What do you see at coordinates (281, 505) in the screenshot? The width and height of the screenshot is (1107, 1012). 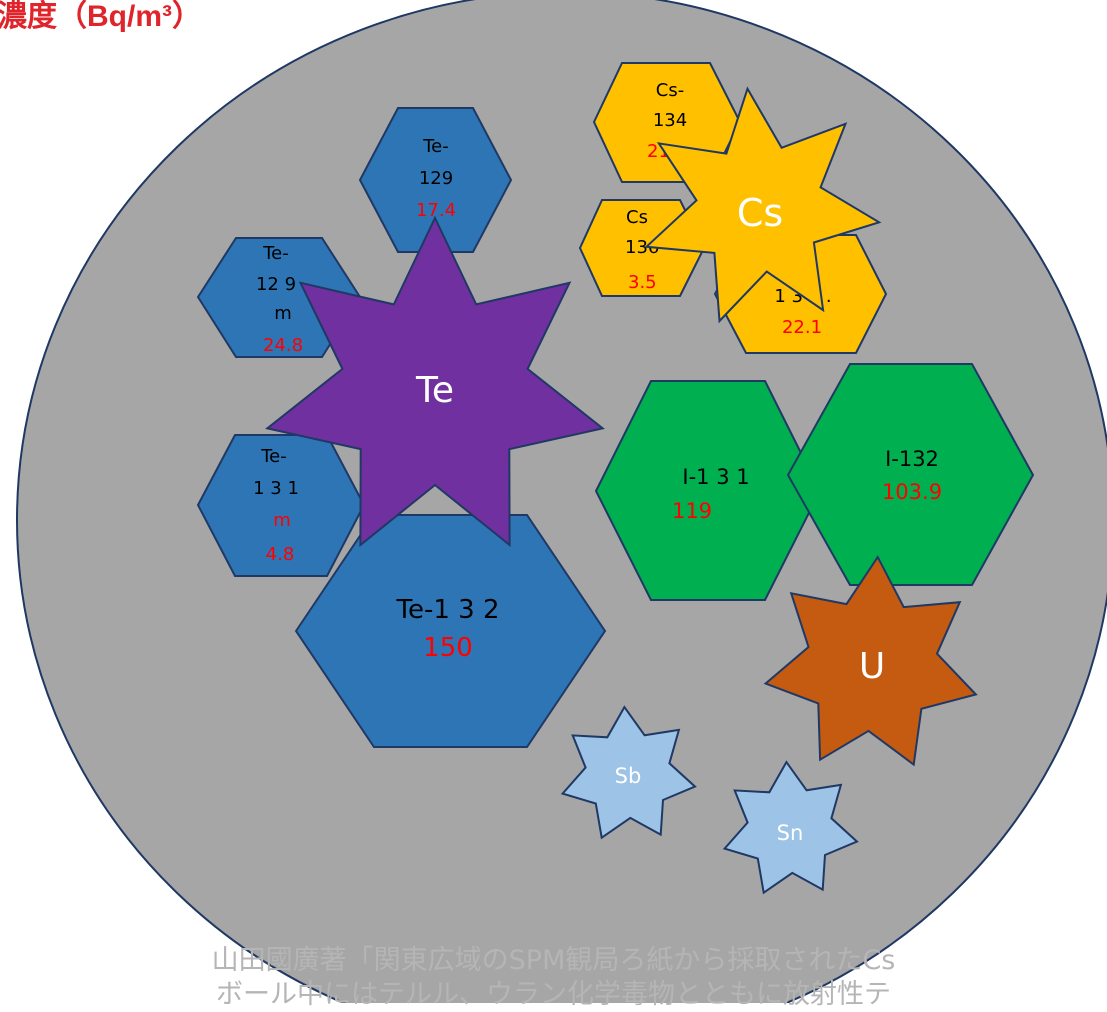 I see `te-131m-hexagon: Te- 1 3 1 m 4.8` at bounding box center [281, 505].